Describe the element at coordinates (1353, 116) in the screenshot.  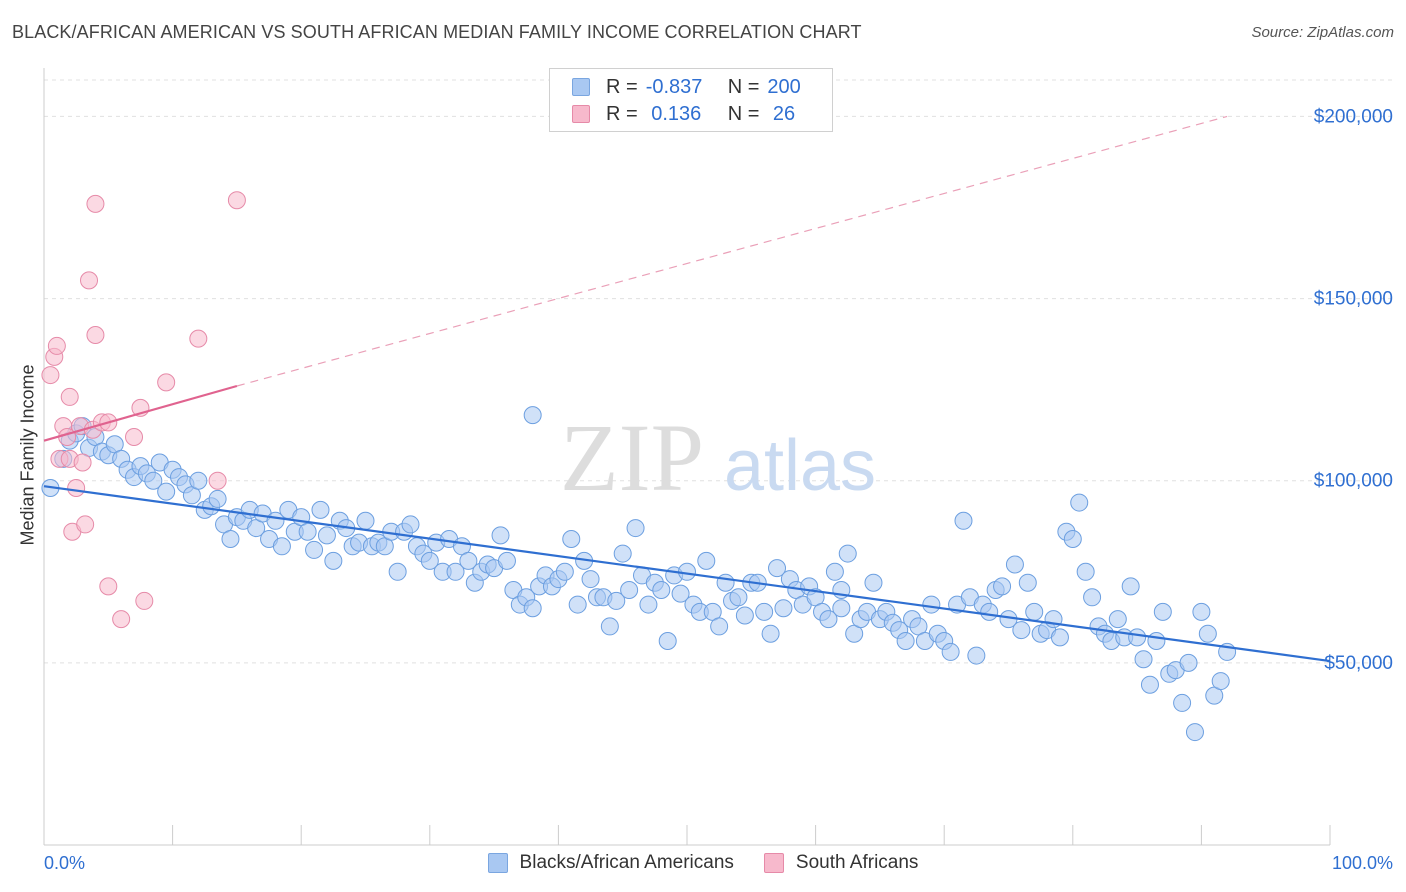
I see `y-tick-label: $200,000` at that location.